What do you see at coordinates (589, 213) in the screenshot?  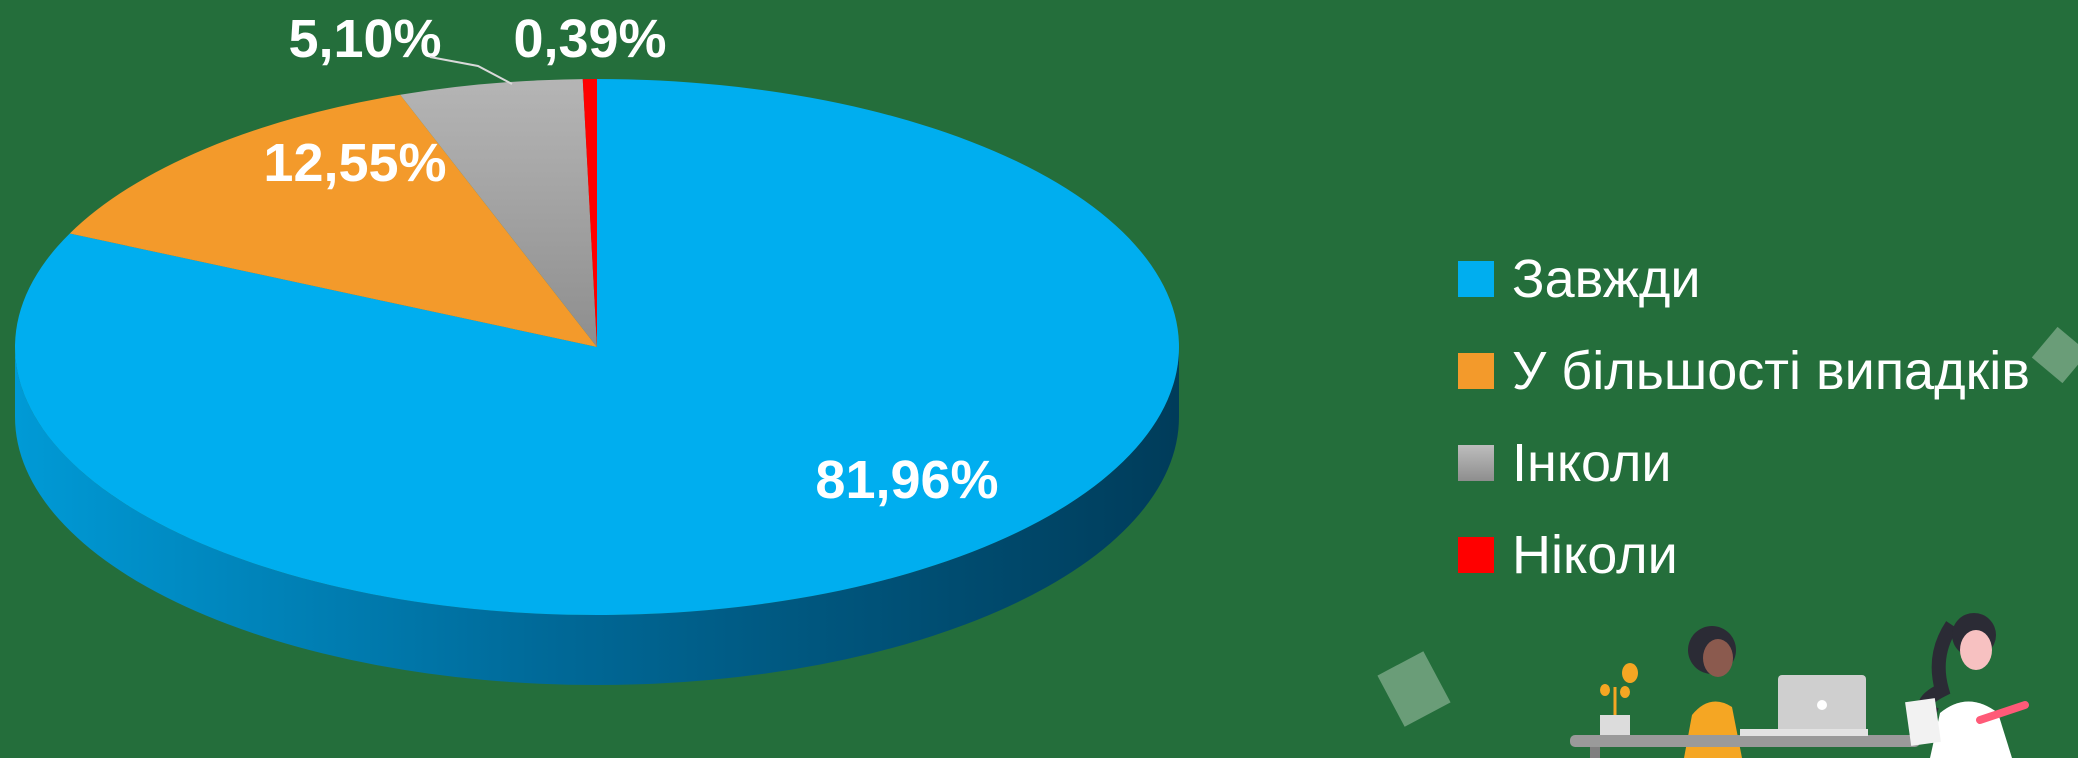 I see `slice-nikoly` at bounding box center [589, 213].